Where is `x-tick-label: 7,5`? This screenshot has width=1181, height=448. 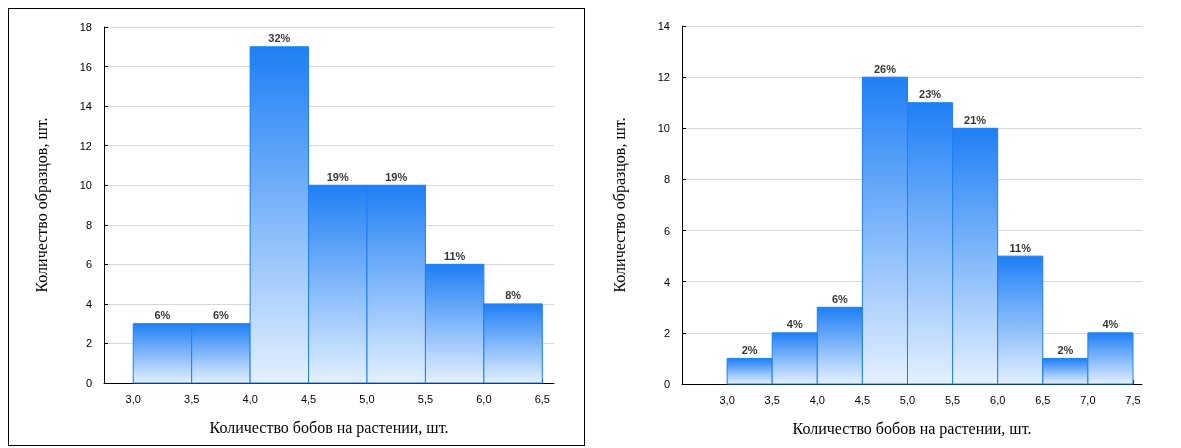
x-tick-label: 7,5 is located at coordinates (1133, 399).